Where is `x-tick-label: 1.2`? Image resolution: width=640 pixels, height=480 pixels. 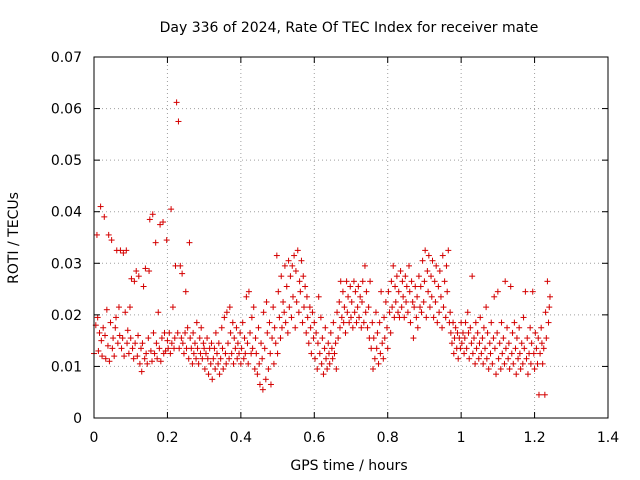
x-tick-label: 1.2 is located at coordinates (534, 438).